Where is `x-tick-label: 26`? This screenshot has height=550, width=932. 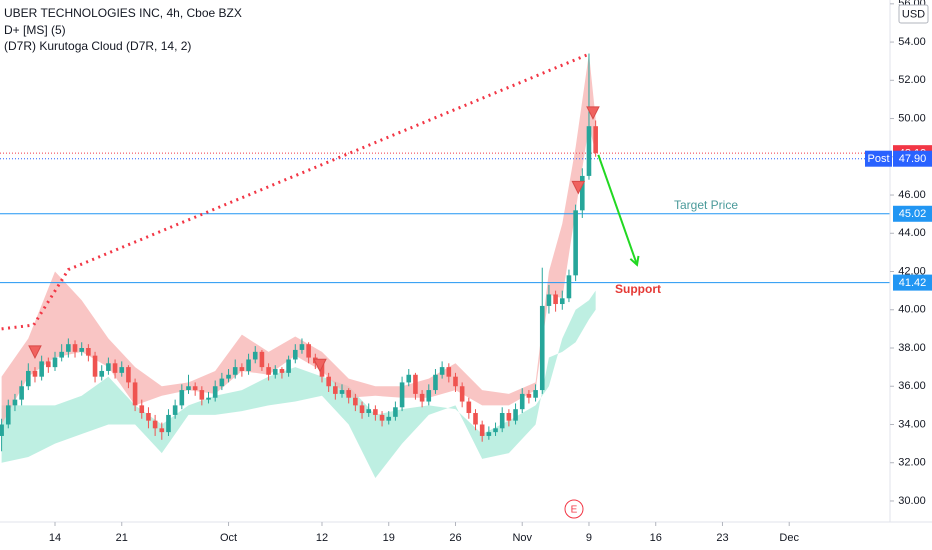 x-tick-label: 26 is located at coordinates (455, 538).